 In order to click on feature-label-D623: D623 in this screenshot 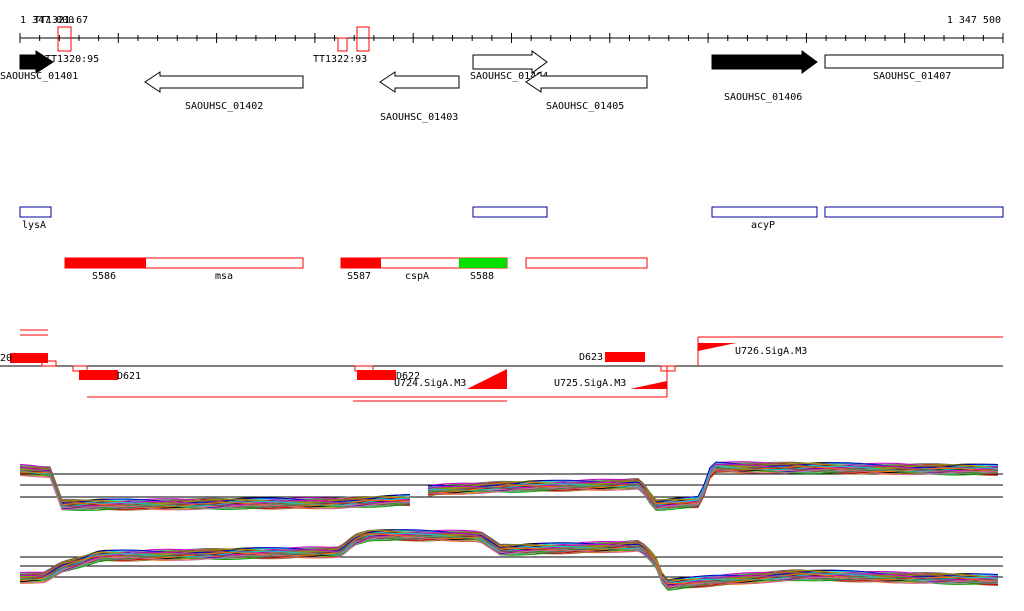, I will do `click(591, 357)`.